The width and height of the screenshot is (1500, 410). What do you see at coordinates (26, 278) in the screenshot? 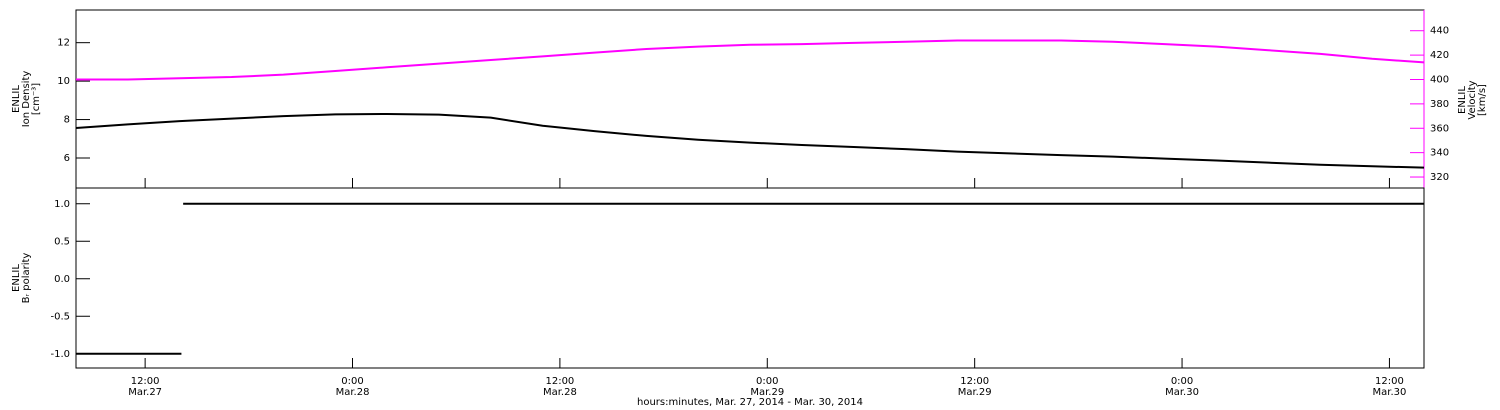
I see `y-axis-label: Bᵣ polarity` at bounding box center [26, 278].